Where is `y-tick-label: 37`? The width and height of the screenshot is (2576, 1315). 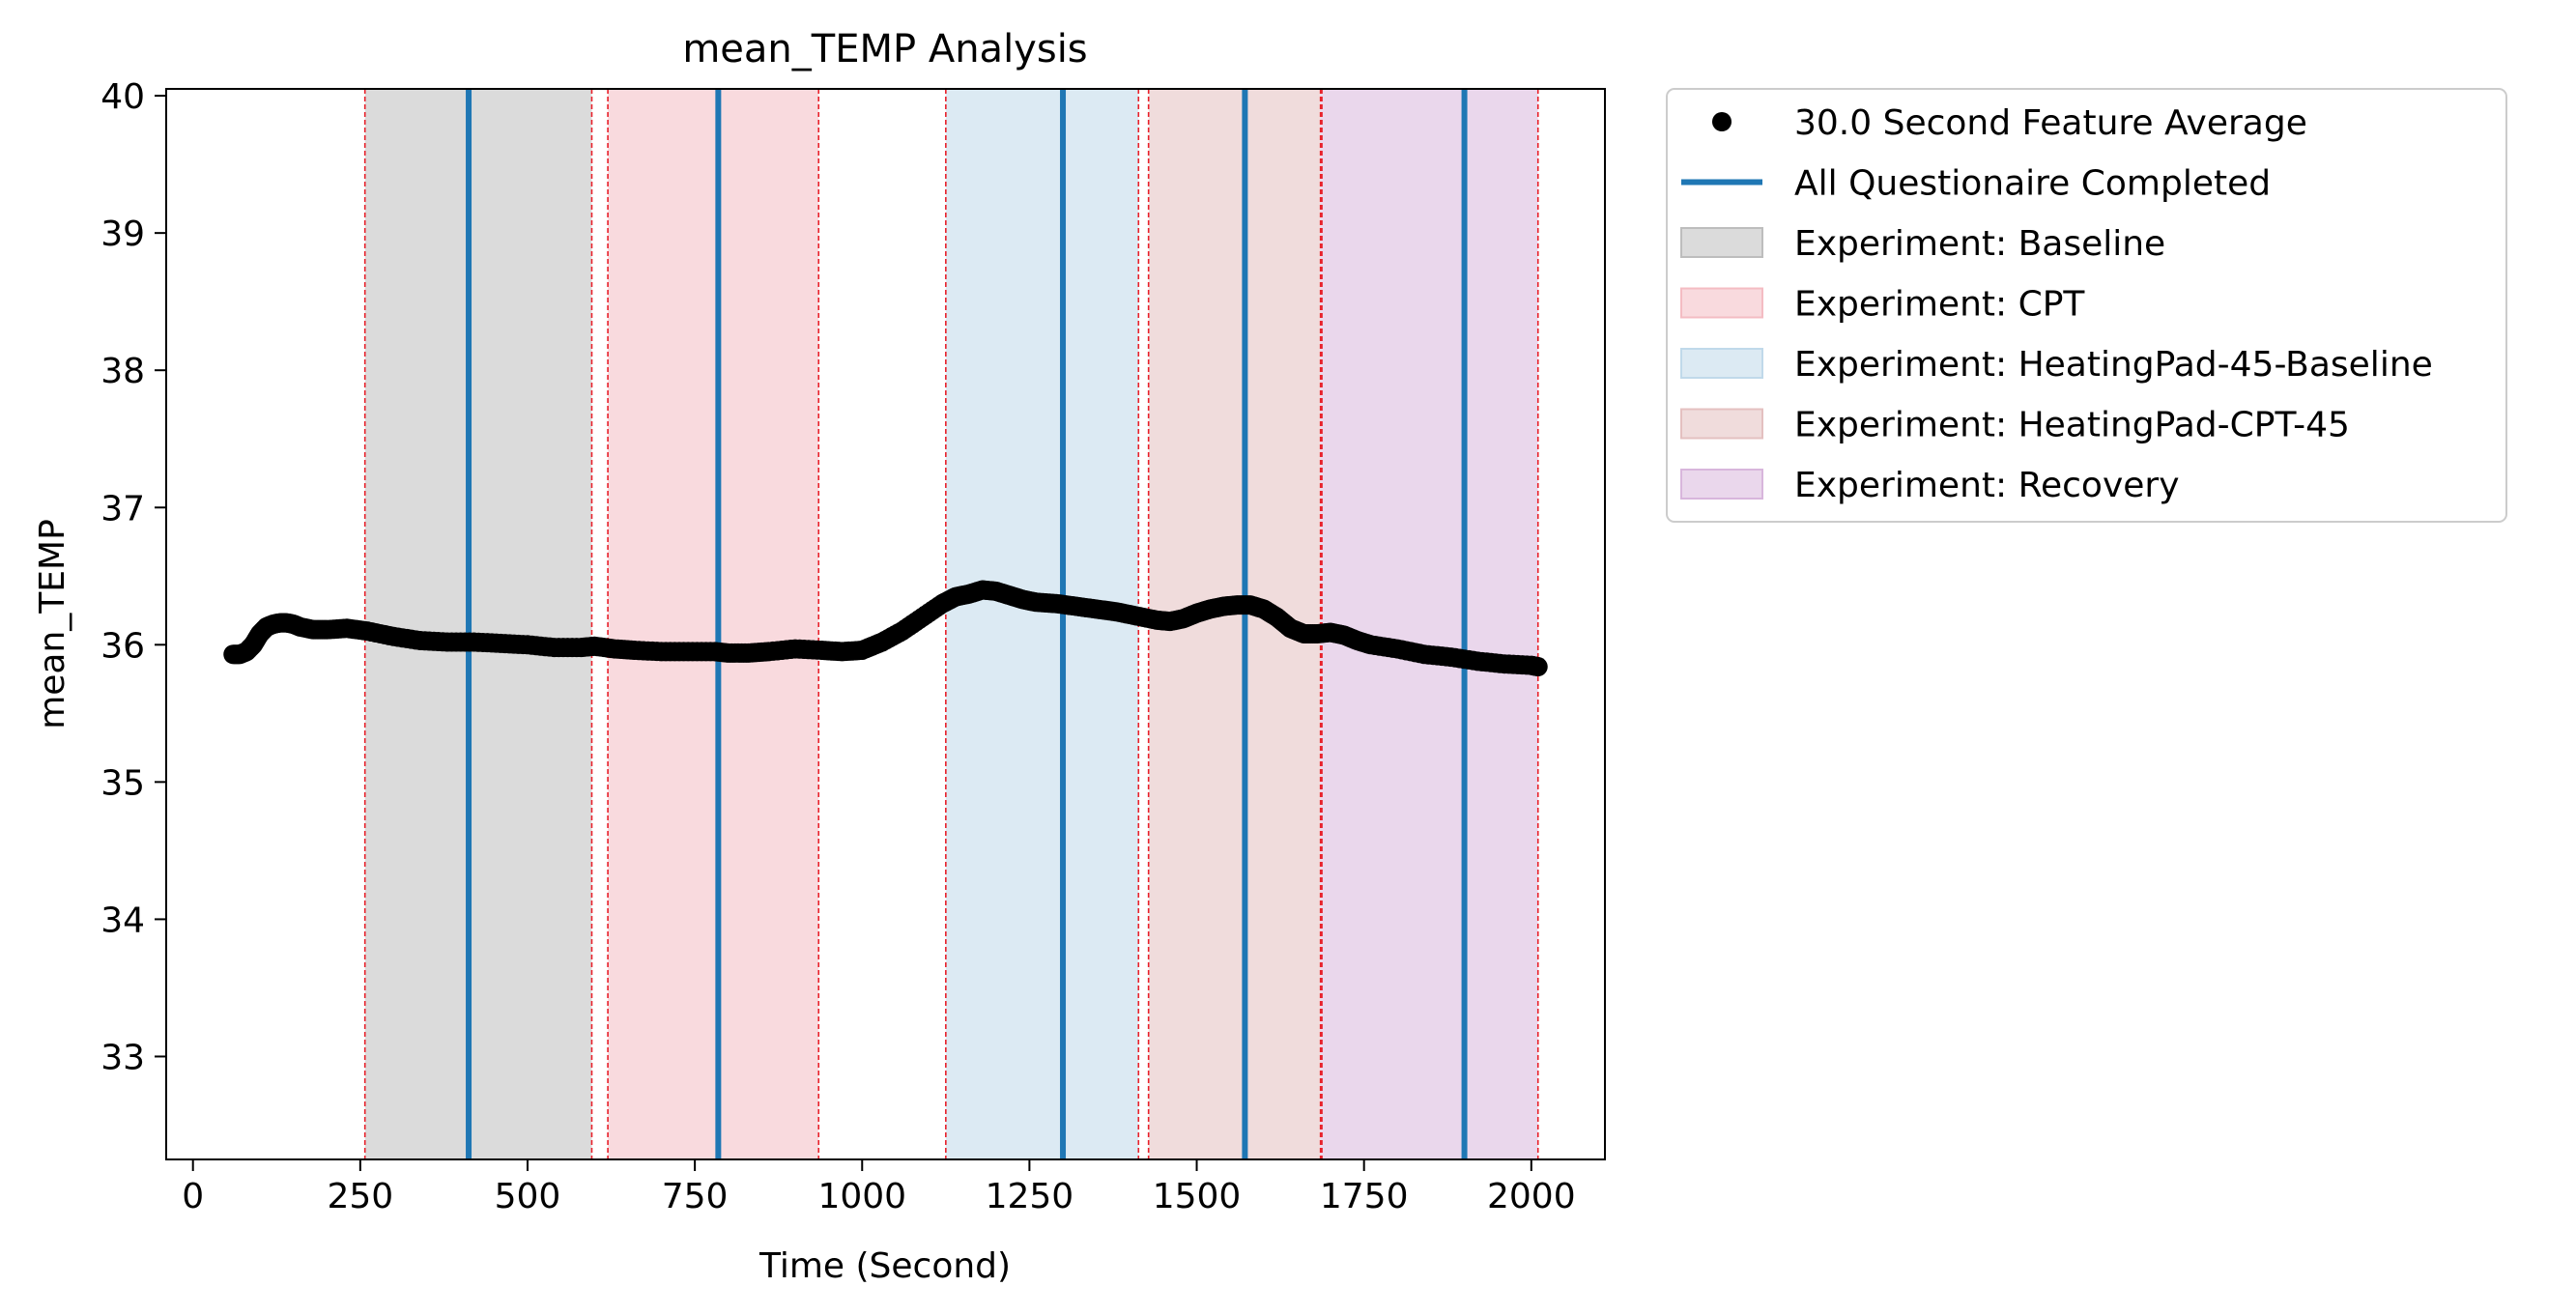 y-tick-label: 37 is located at coordinates (123, 509).